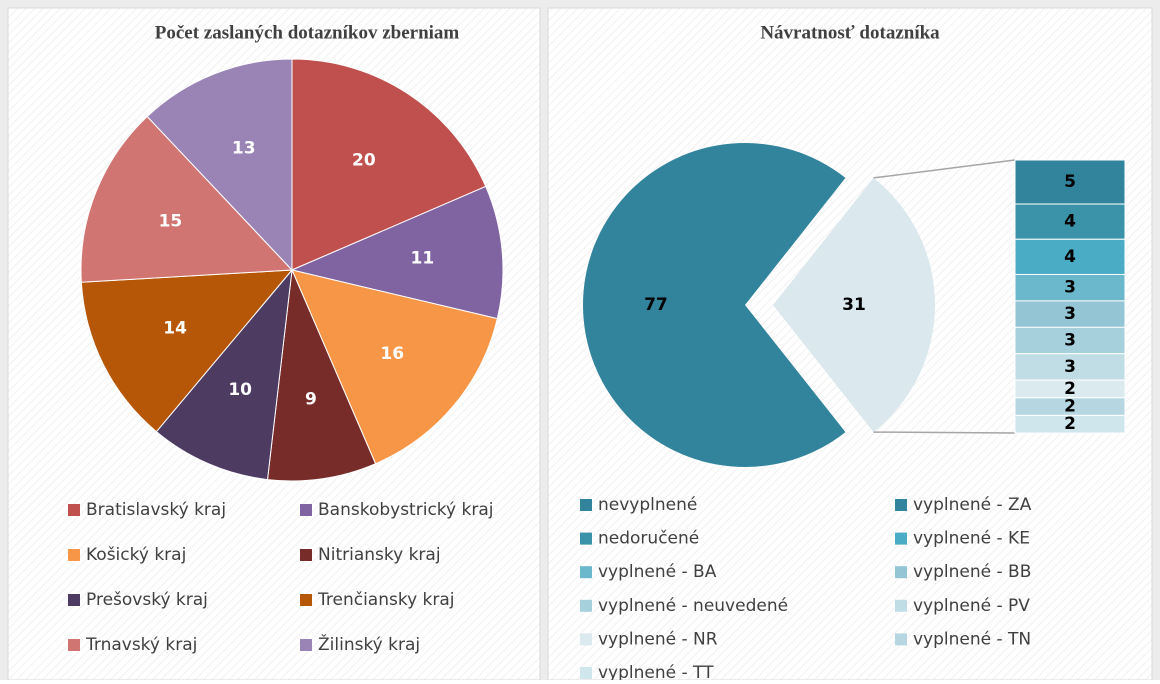 Image resolution: width=1160 pixels, height=684 pixels. What do you see at coordinates (307, 32) in the screenshot?
I see `chart-title: Počet zaslaných dotazníkov zberniam` at bounding box center [307, 32].